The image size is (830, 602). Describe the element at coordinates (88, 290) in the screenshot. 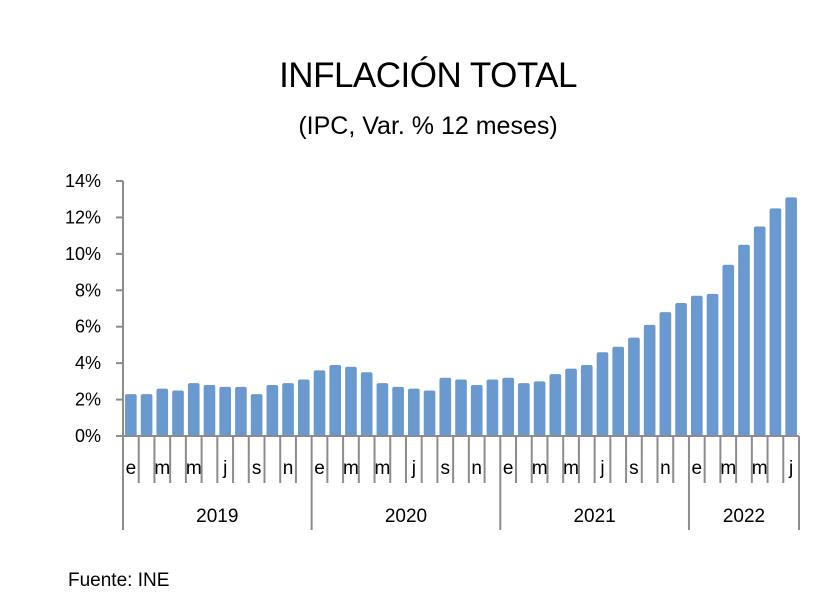

I see `y-tick-label: 8%` at that location.